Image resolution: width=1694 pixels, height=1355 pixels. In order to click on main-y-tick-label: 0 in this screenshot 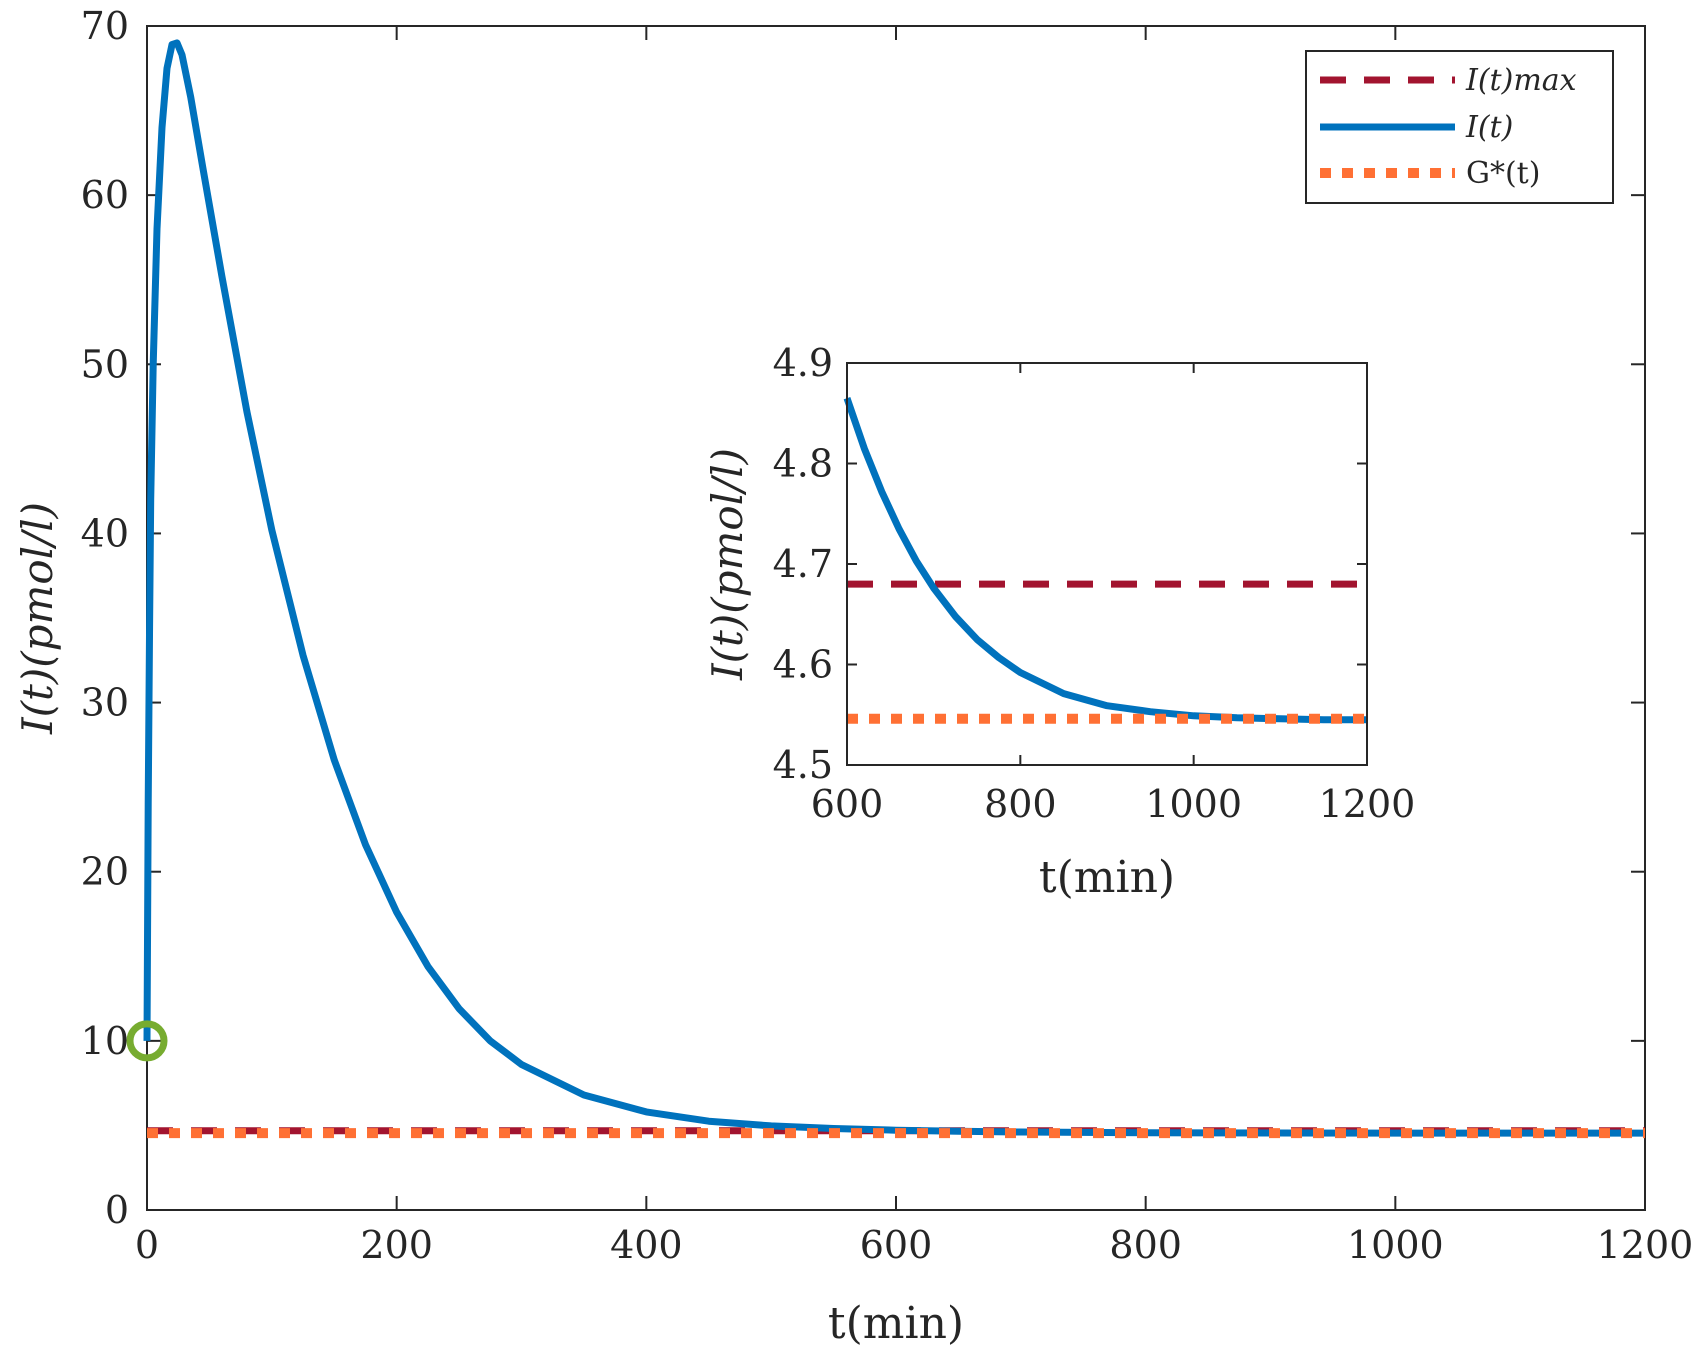, I will do `click(117, 1210)`.